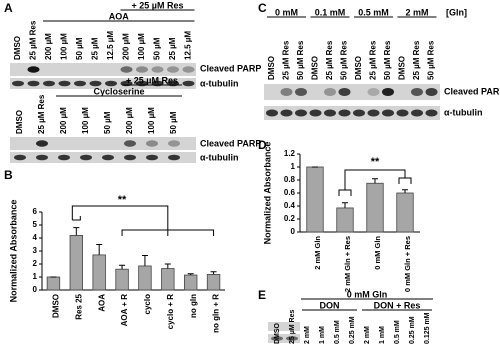  What do you see at coordinates (367, 294) in the screenshot?
I see `group-label: 0 mM Gln` at bounding box center [367, 294].